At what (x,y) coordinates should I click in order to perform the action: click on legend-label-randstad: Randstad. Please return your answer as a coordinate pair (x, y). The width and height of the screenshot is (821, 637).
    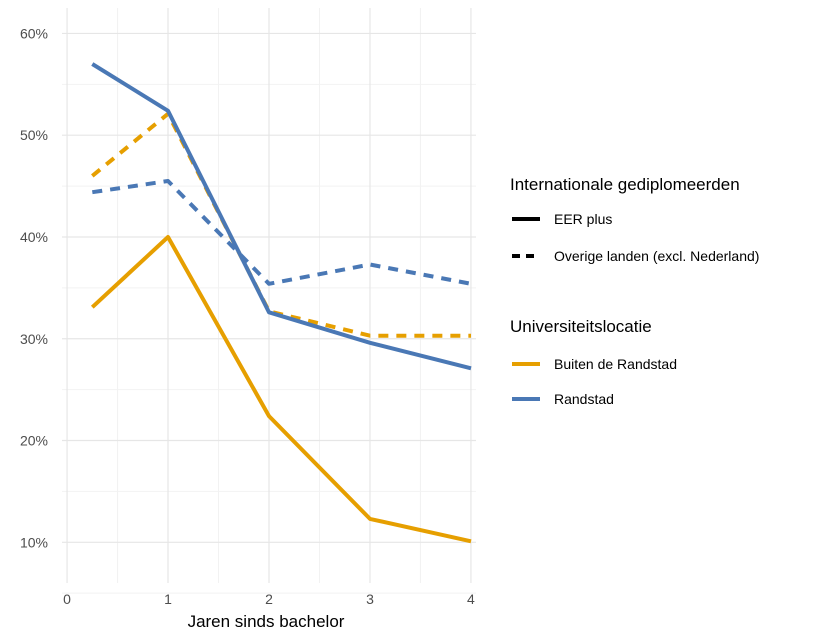
    Looking at the image, I should click on (584, 399).